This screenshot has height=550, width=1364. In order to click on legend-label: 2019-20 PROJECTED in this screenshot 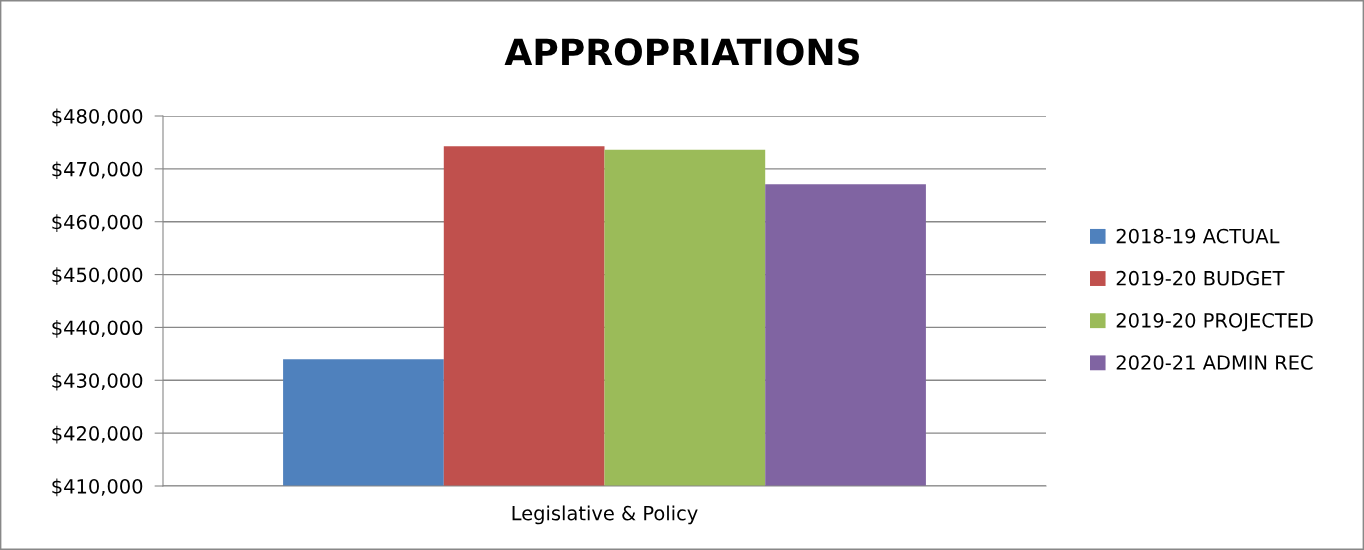, I will do `click(1214, 322)`.